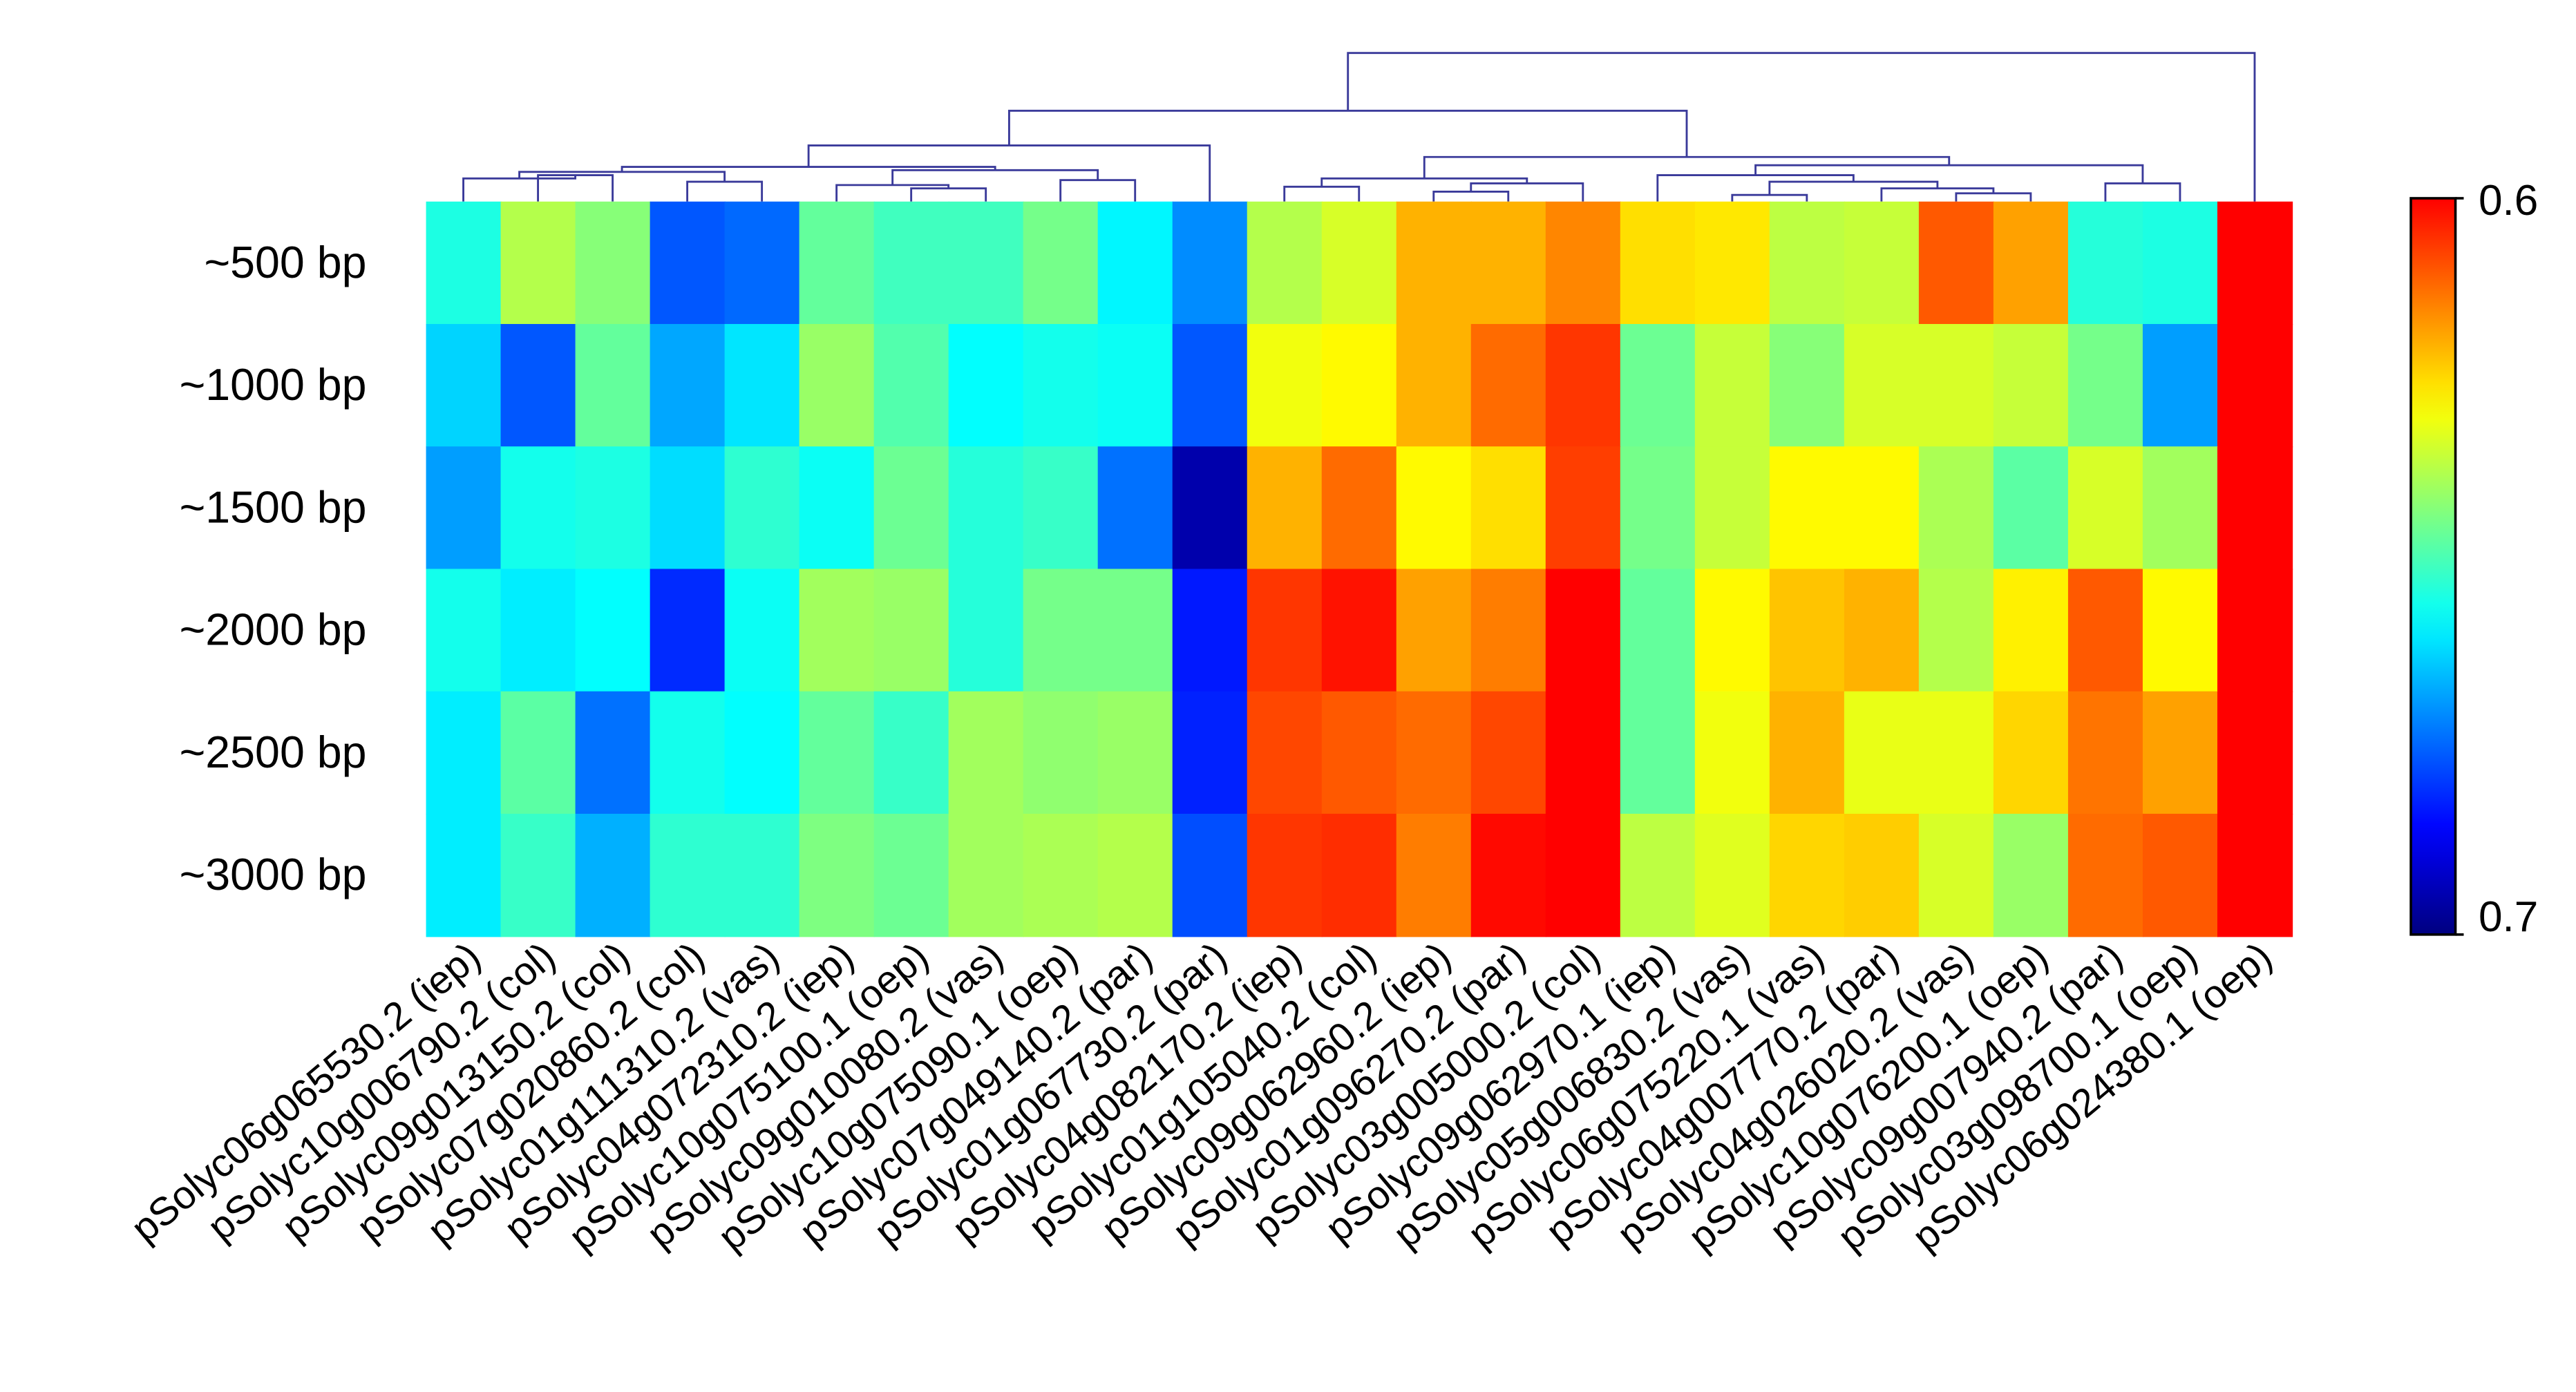  What do you see at coordinates (2433, 566) in the screenshot?
I see `colorbar` at bounding box center [2433, 566].